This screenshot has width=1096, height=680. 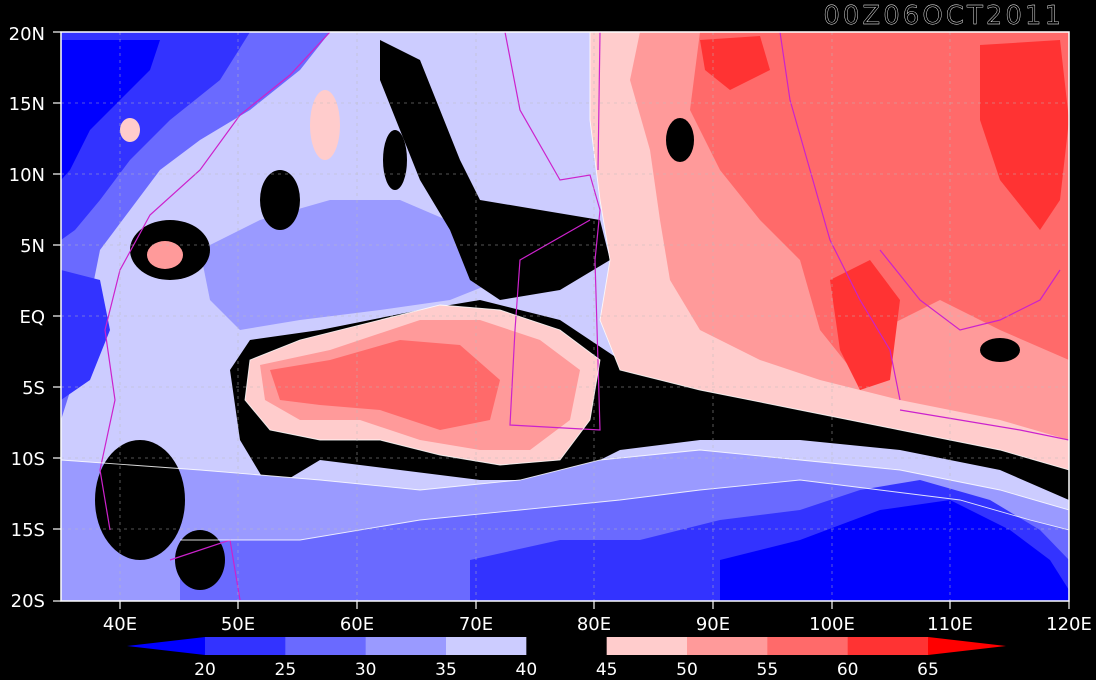 I want to click on lat-label: 10N, so click(x=27, y=175).